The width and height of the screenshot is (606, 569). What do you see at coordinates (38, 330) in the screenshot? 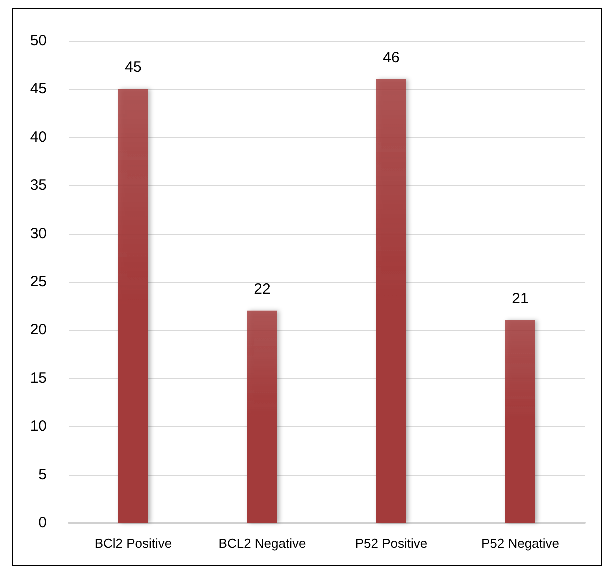
I see `y-tick-label: 20` at bounding box center [38, 330].